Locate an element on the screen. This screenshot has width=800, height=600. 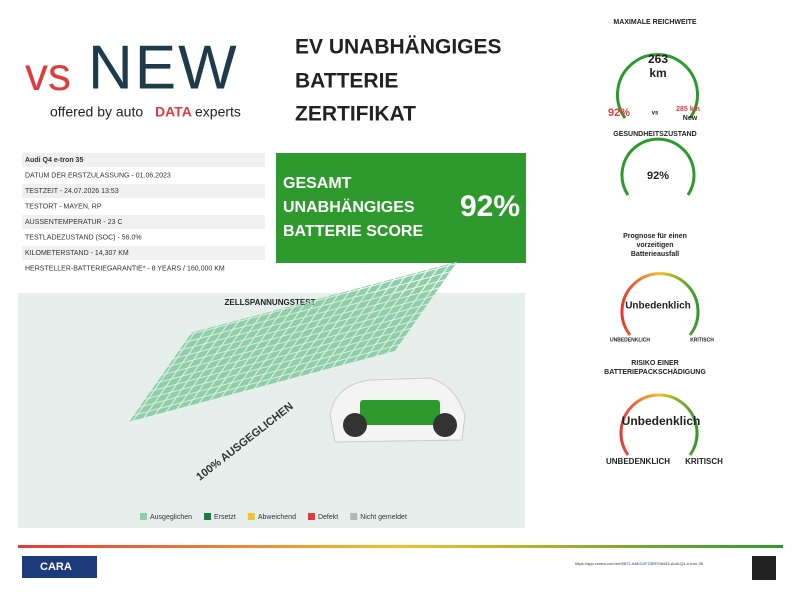
detail-text: KILOMETERSTAND - 14,307 KM is located at coordinates (77, 253).